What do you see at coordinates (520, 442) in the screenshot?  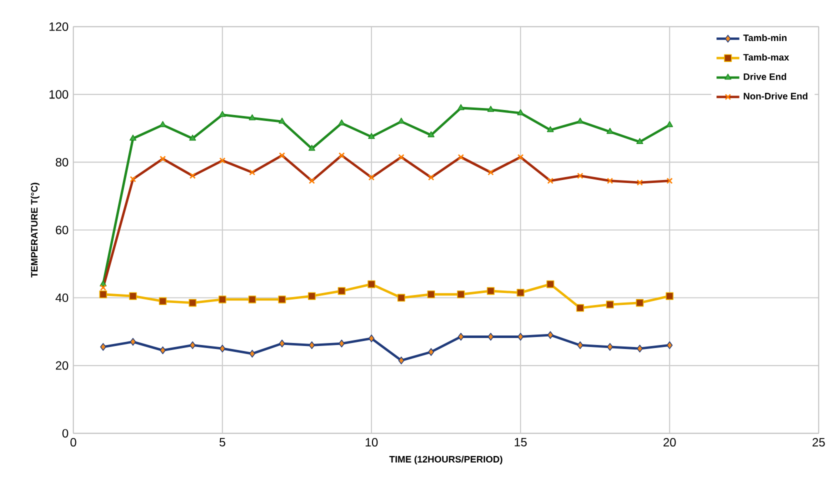 I see `x-tick-label: 15` at bounding box center [520, 442].